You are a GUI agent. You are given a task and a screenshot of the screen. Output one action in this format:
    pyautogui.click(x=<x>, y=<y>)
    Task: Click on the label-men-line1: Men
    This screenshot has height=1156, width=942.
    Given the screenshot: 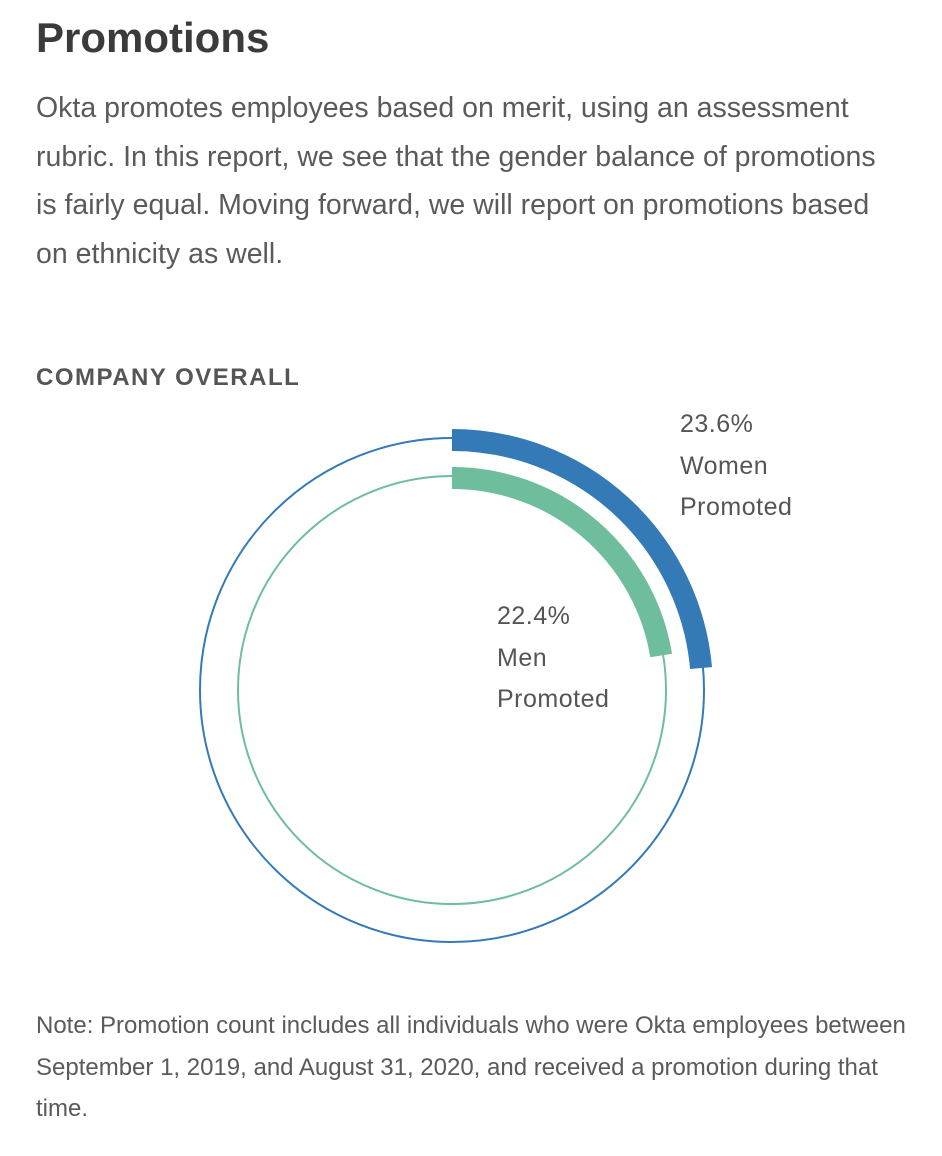 What is the action you would take?
    pyautogui.click(x=522, y=657)
    